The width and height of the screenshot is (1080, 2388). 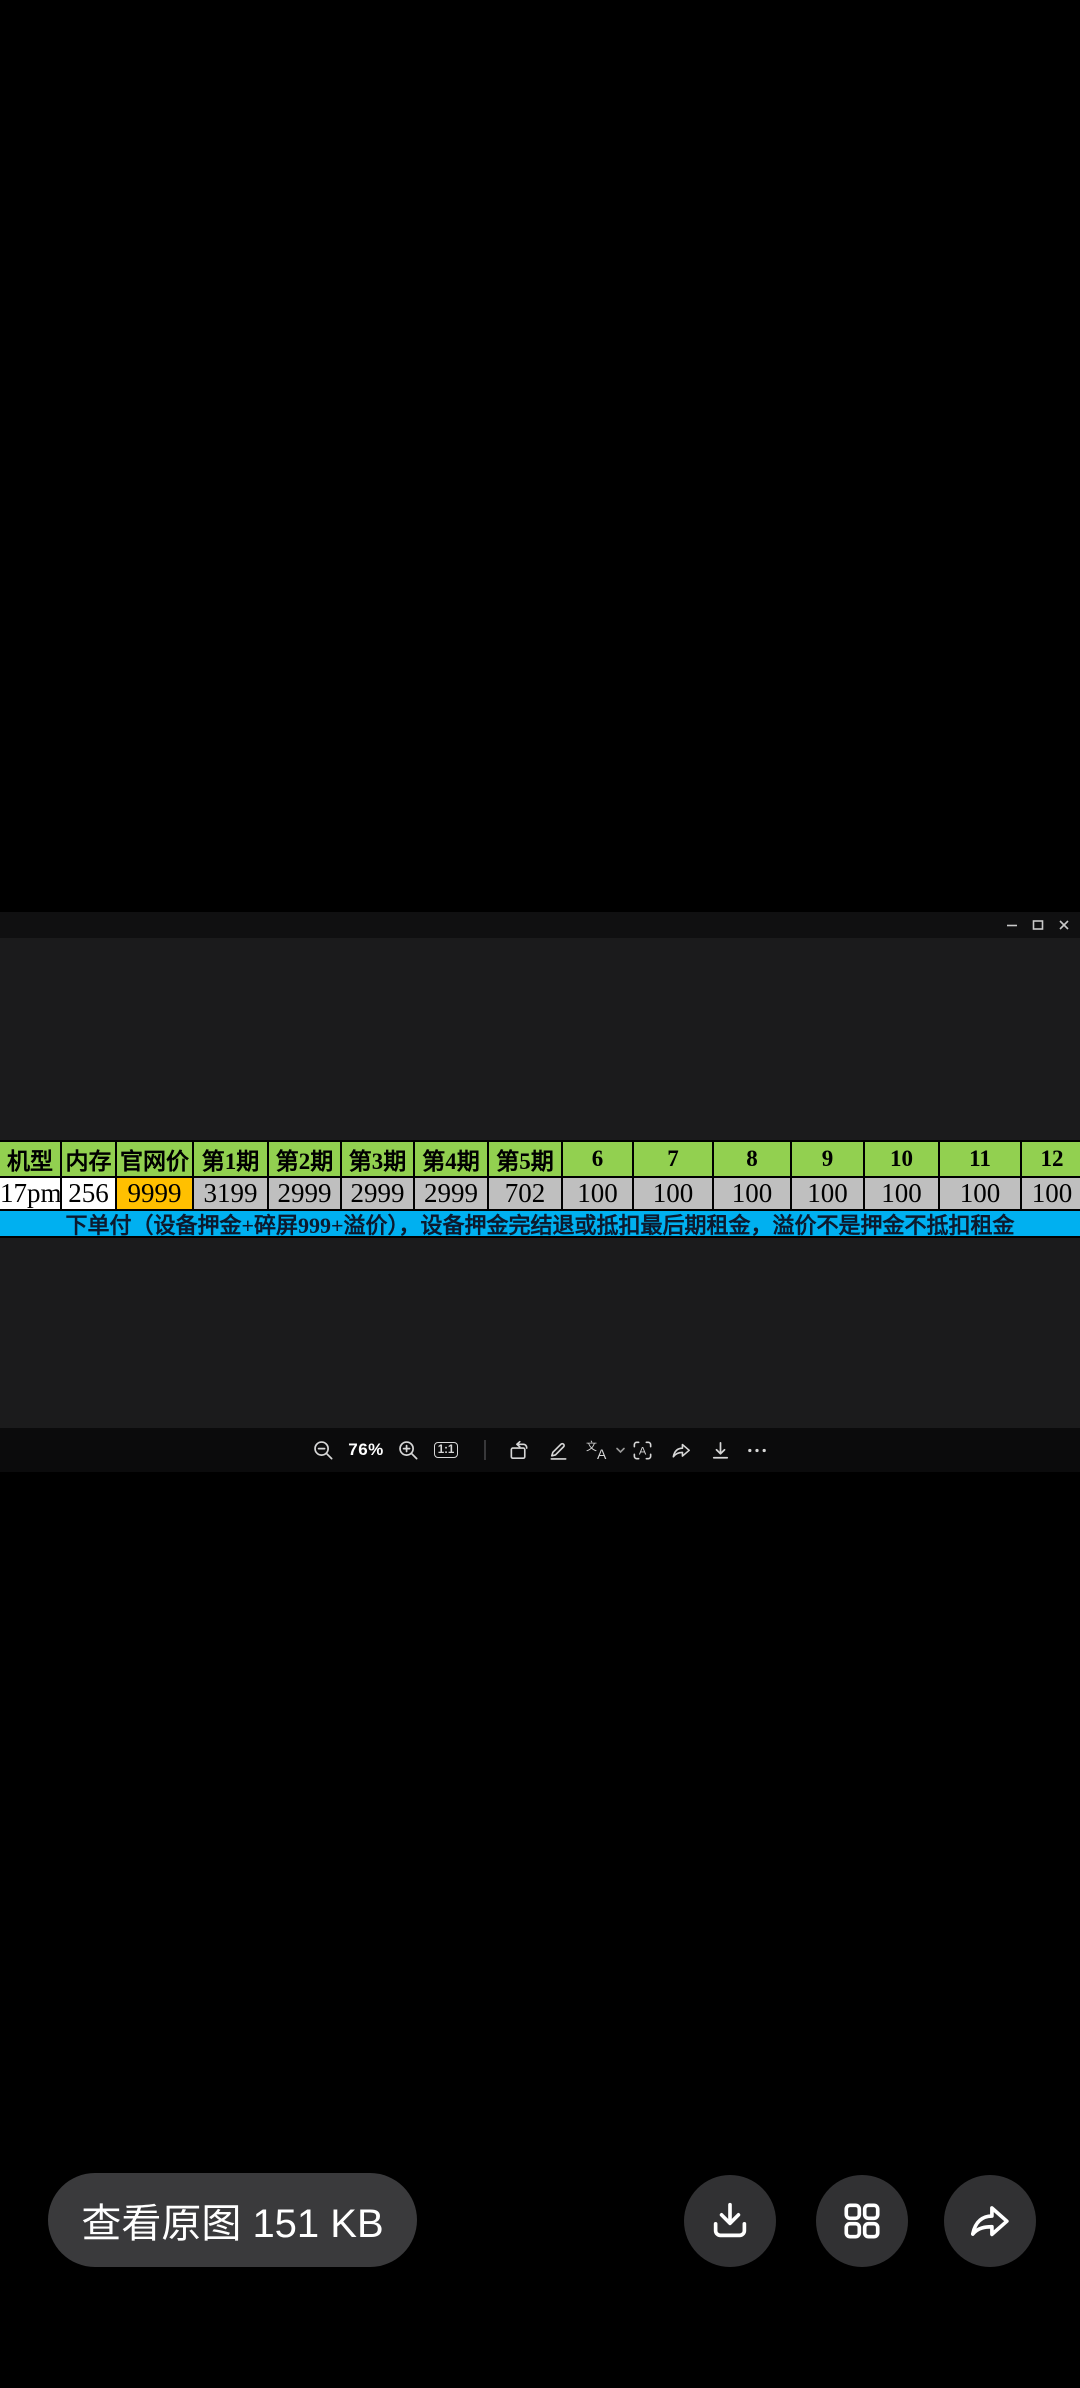 I want to click on toolbar-divider, so click(x=485, y=1450).